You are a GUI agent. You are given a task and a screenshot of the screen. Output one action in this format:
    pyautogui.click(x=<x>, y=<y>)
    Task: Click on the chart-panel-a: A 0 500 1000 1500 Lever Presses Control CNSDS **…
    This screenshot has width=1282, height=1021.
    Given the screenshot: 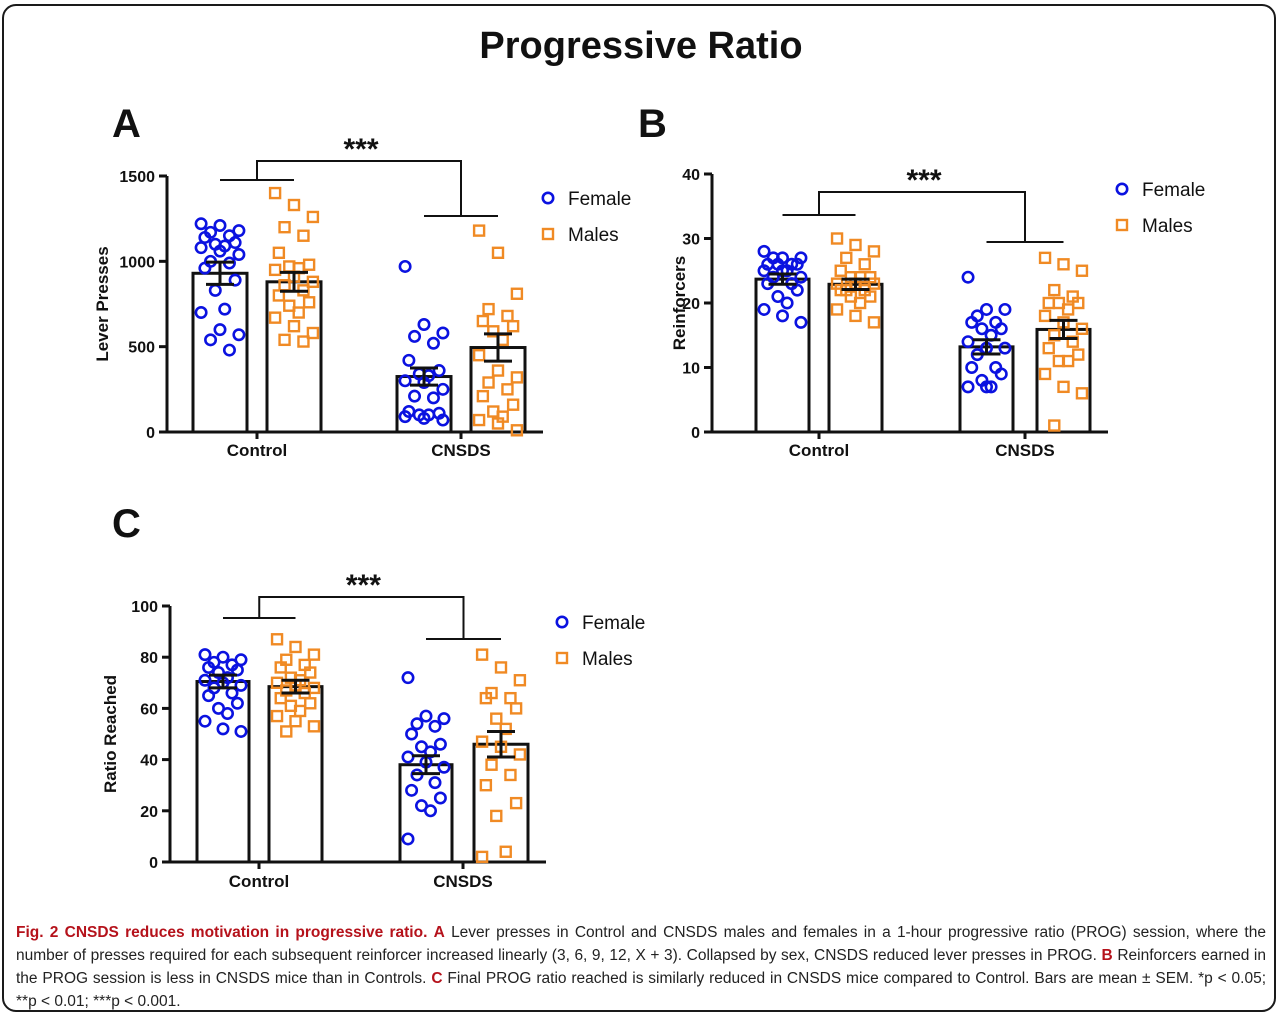 What is the action you would take?
    pyautogui.click(x=362, y=281)
    